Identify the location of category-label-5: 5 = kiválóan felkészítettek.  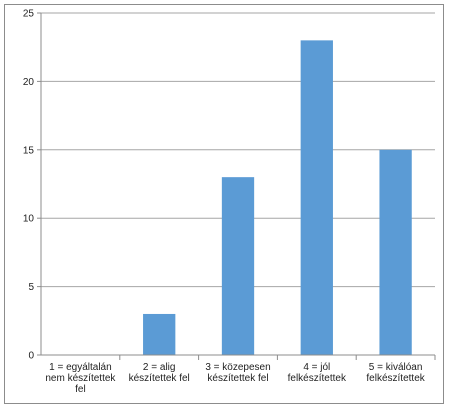
(395, 373).